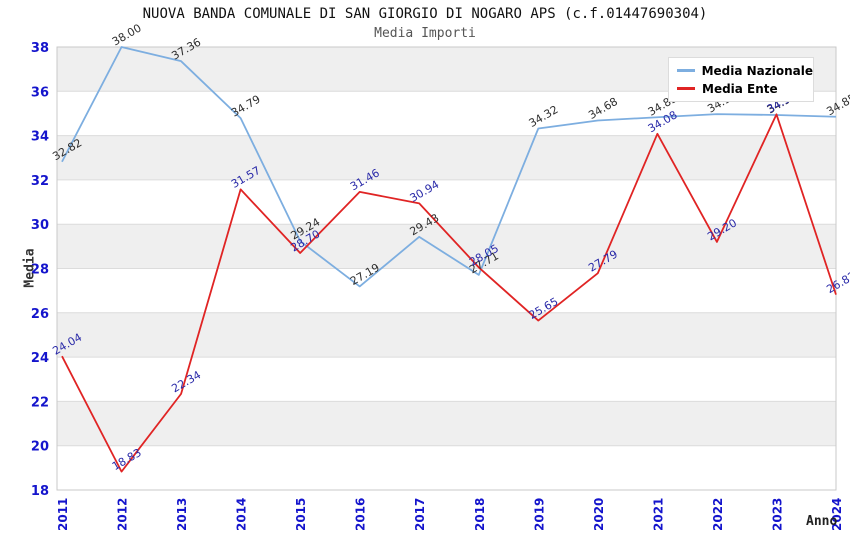  Describe the element at coordinates (123, 514) in the screenshot. I see `x-tick-label: 2012` at that location.